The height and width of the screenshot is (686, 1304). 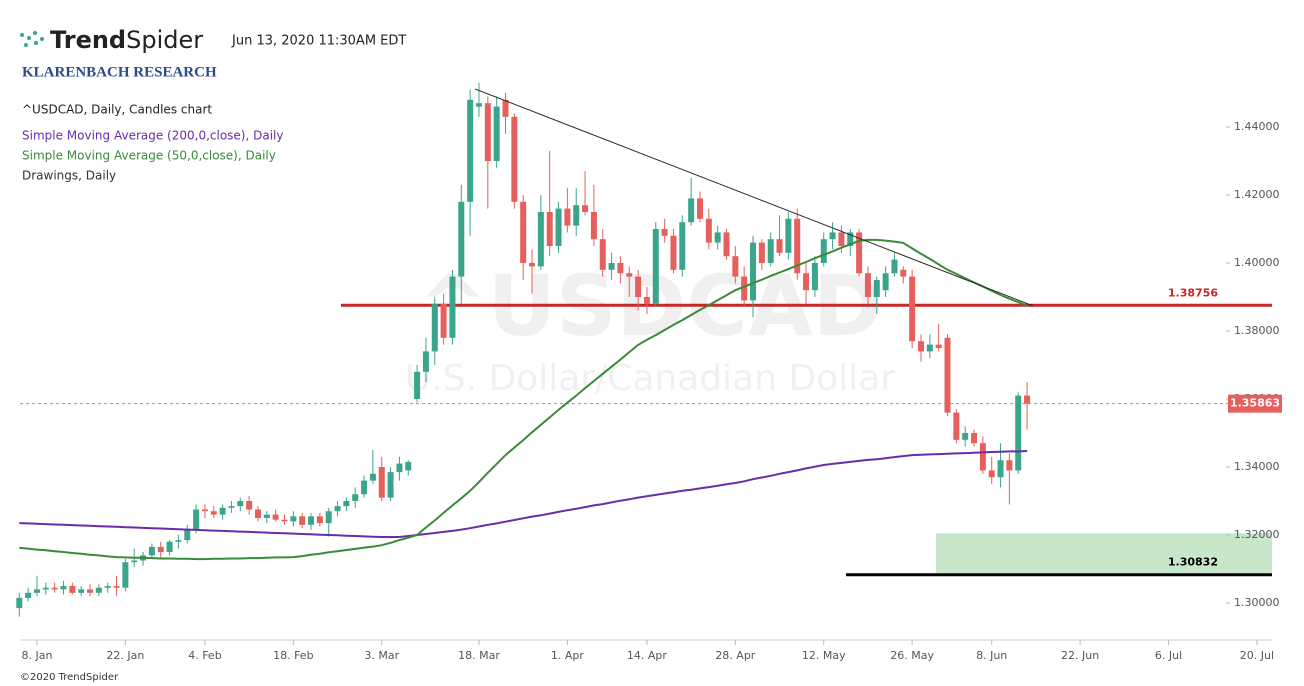 I want to click on x-tick-label: 18. Mar, so click(x=479, y=655).